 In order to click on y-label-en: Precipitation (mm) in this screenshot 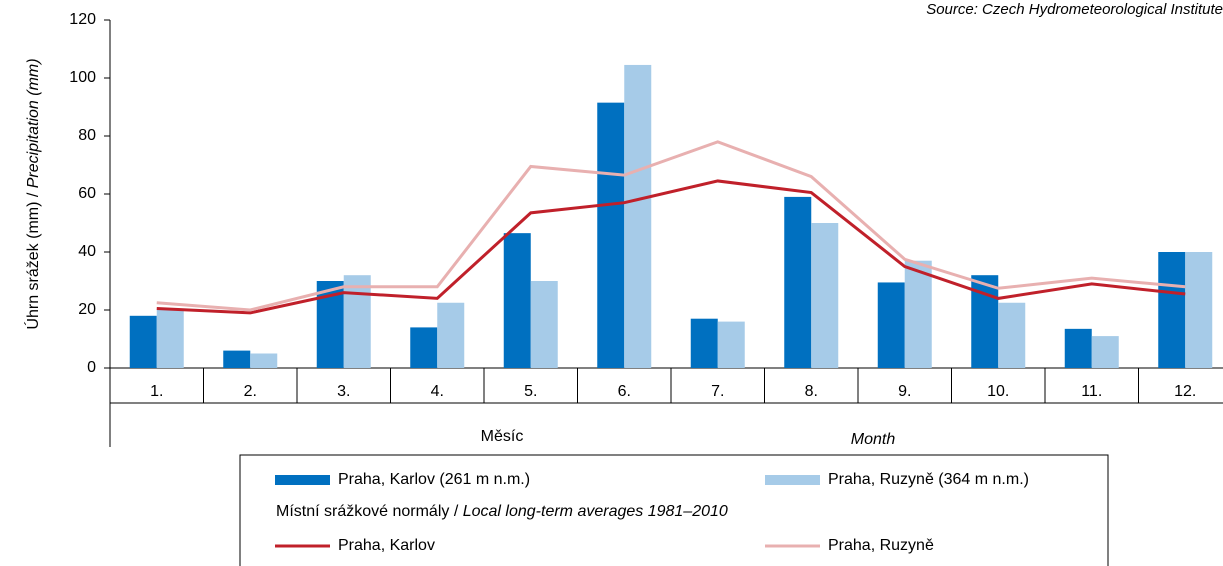, I will do `click(33, 123)`.